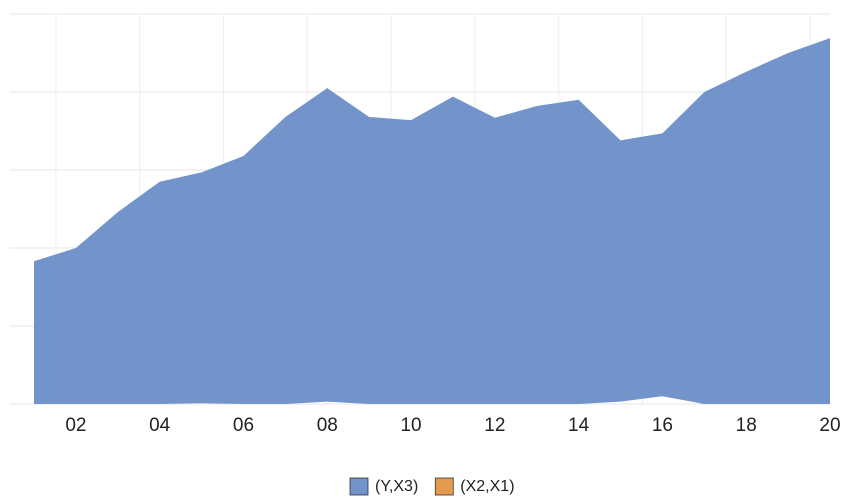  What do you see at coordinates (243, 425) in the screenshot?
I see `x-tick-label: 06` at bounding box center [243, 425].